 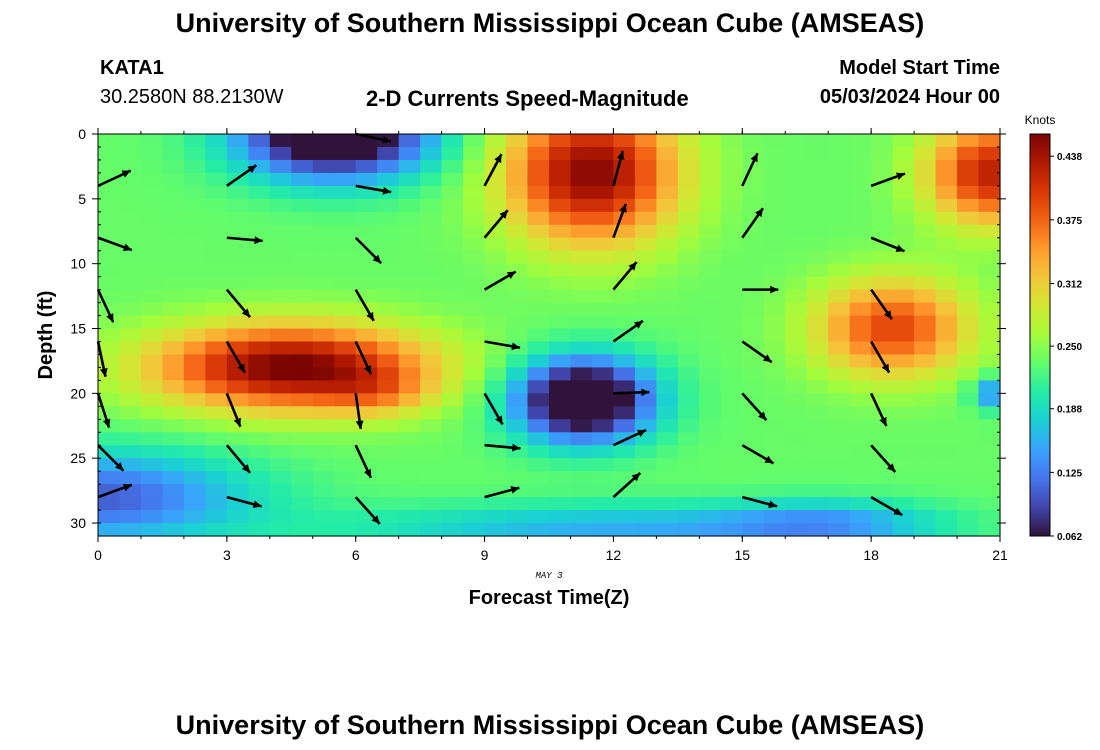 I want to click on x-tick-label: 18, so click(x=871, y=555).